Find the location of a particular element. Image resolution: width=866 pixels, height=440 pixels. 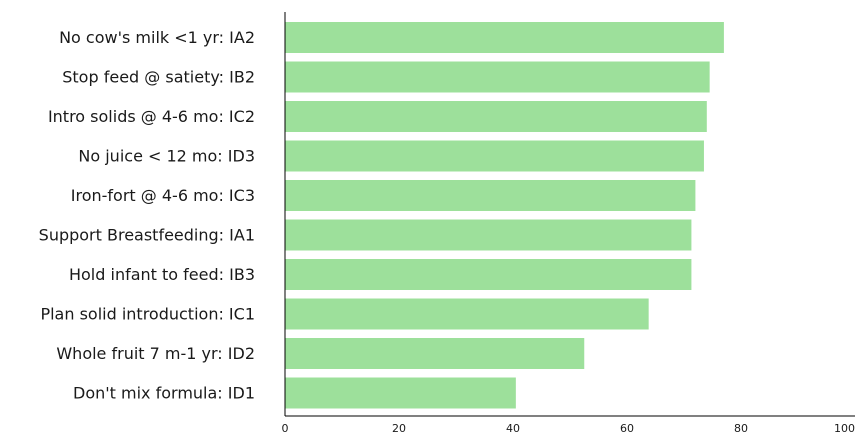

x-tick-label-3: 60 is located at coordinates (627, 428).